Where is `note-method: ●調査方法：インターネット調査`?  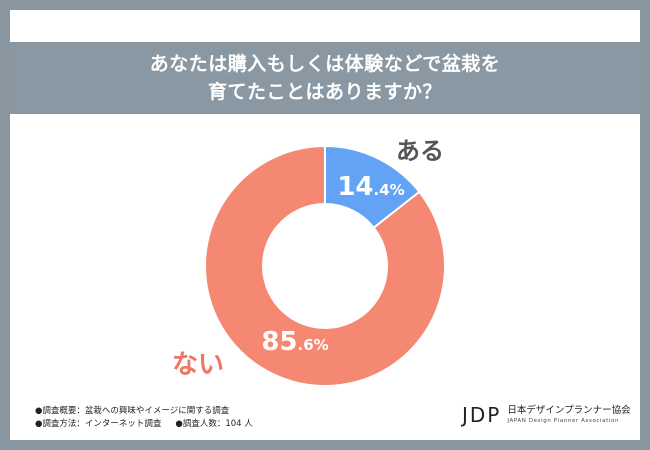
note-method: ●調査方法：インターネット調査 is located at coordinates (98, 424).